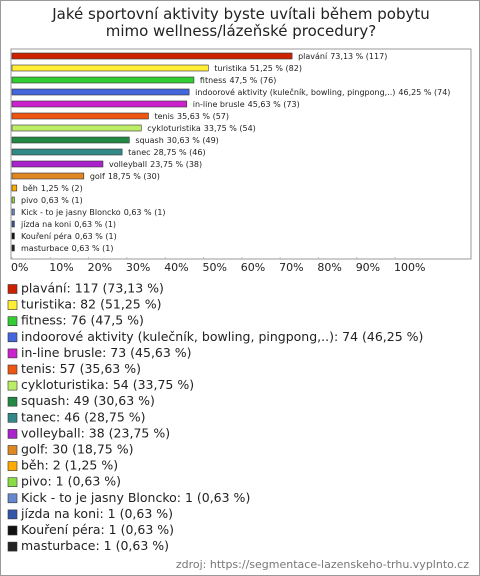  I want to click on bar-category: tenis, so click(164, 116).